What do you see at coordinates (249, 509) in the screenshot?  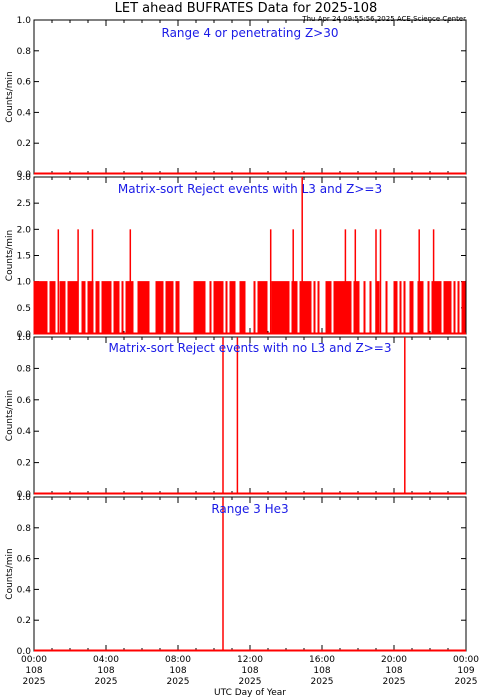 I see `panel-title: Range 3 He3` at bounding box center [249, 509].